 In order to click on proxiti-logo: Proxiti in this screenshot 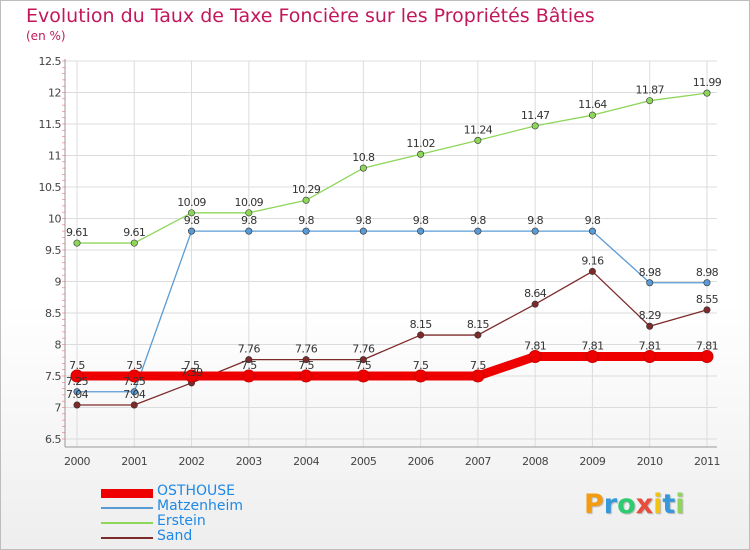, I will do `click(634, 504)`.